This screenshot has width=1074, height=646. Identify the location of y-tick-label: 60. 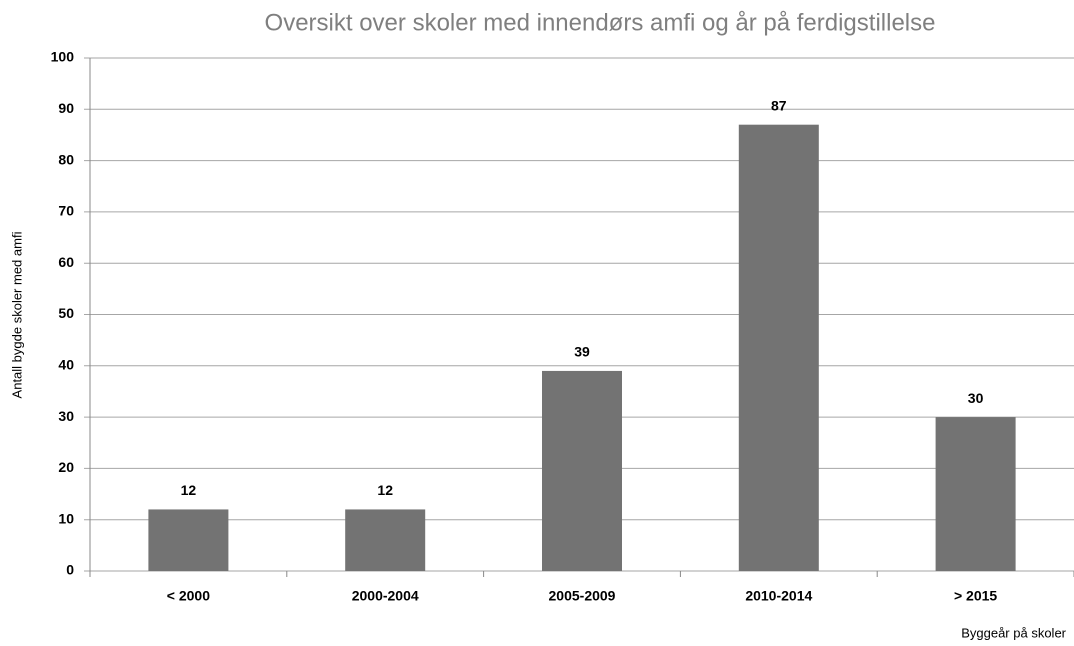
(66, 262).